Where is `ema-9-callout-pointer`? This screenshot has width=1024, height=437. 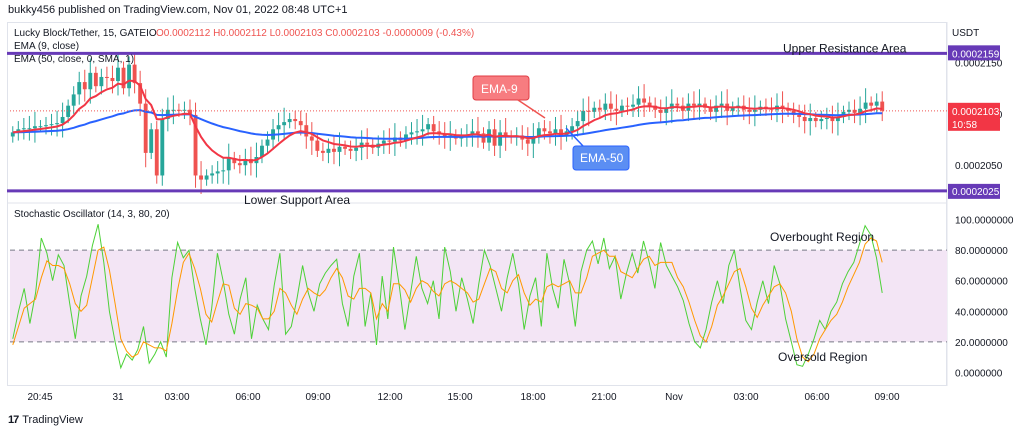 ema-9-callout-pointer is located at coordinates (531, 109).